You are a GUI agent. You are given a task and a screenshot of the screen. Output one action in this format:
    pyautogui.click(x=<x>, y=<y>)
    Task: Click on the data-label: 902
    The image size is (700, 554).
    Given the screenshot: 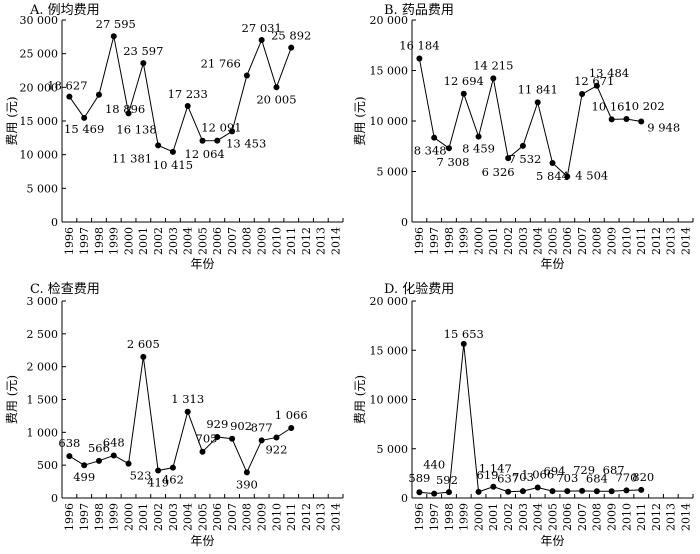 What is the action you would take?
    pyautogui.click(x=241, y=426)
    